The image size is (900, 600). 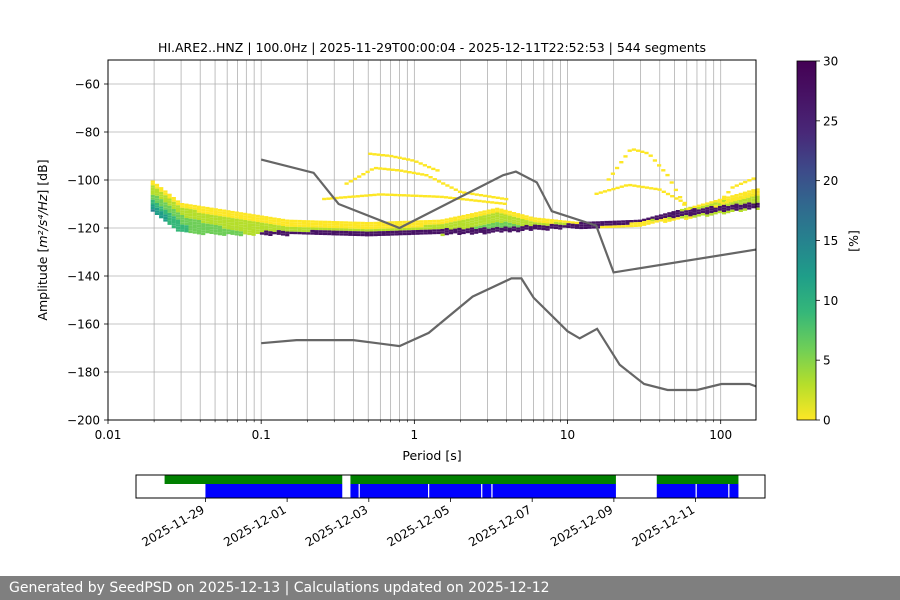 I want to click on colorbar-tick-label: 30, so click(x=830, y=62).